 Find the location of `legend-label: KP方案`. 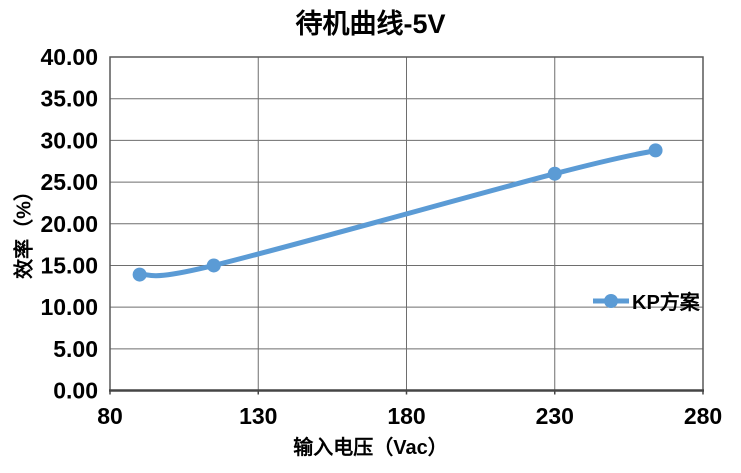

legend-label: KP方案 is located at coordinates (666, 303).